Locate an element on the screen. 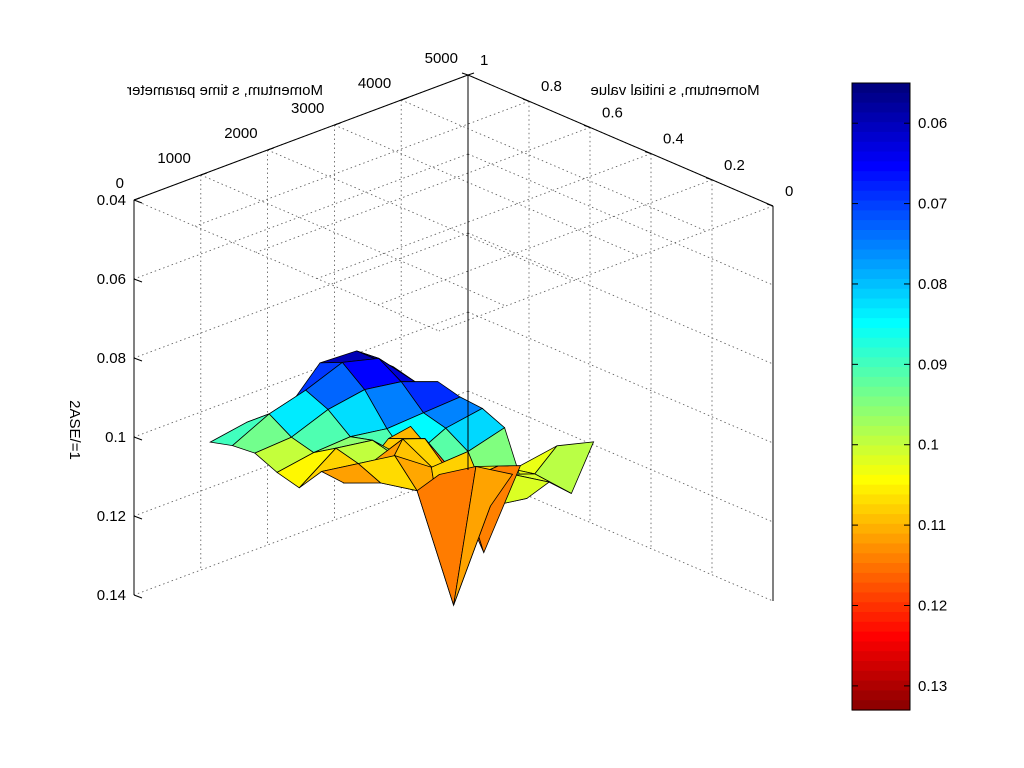 This screenshot has width=1024, height=768. y-tick-label: 0.6 is located at coordinates (612, 112).